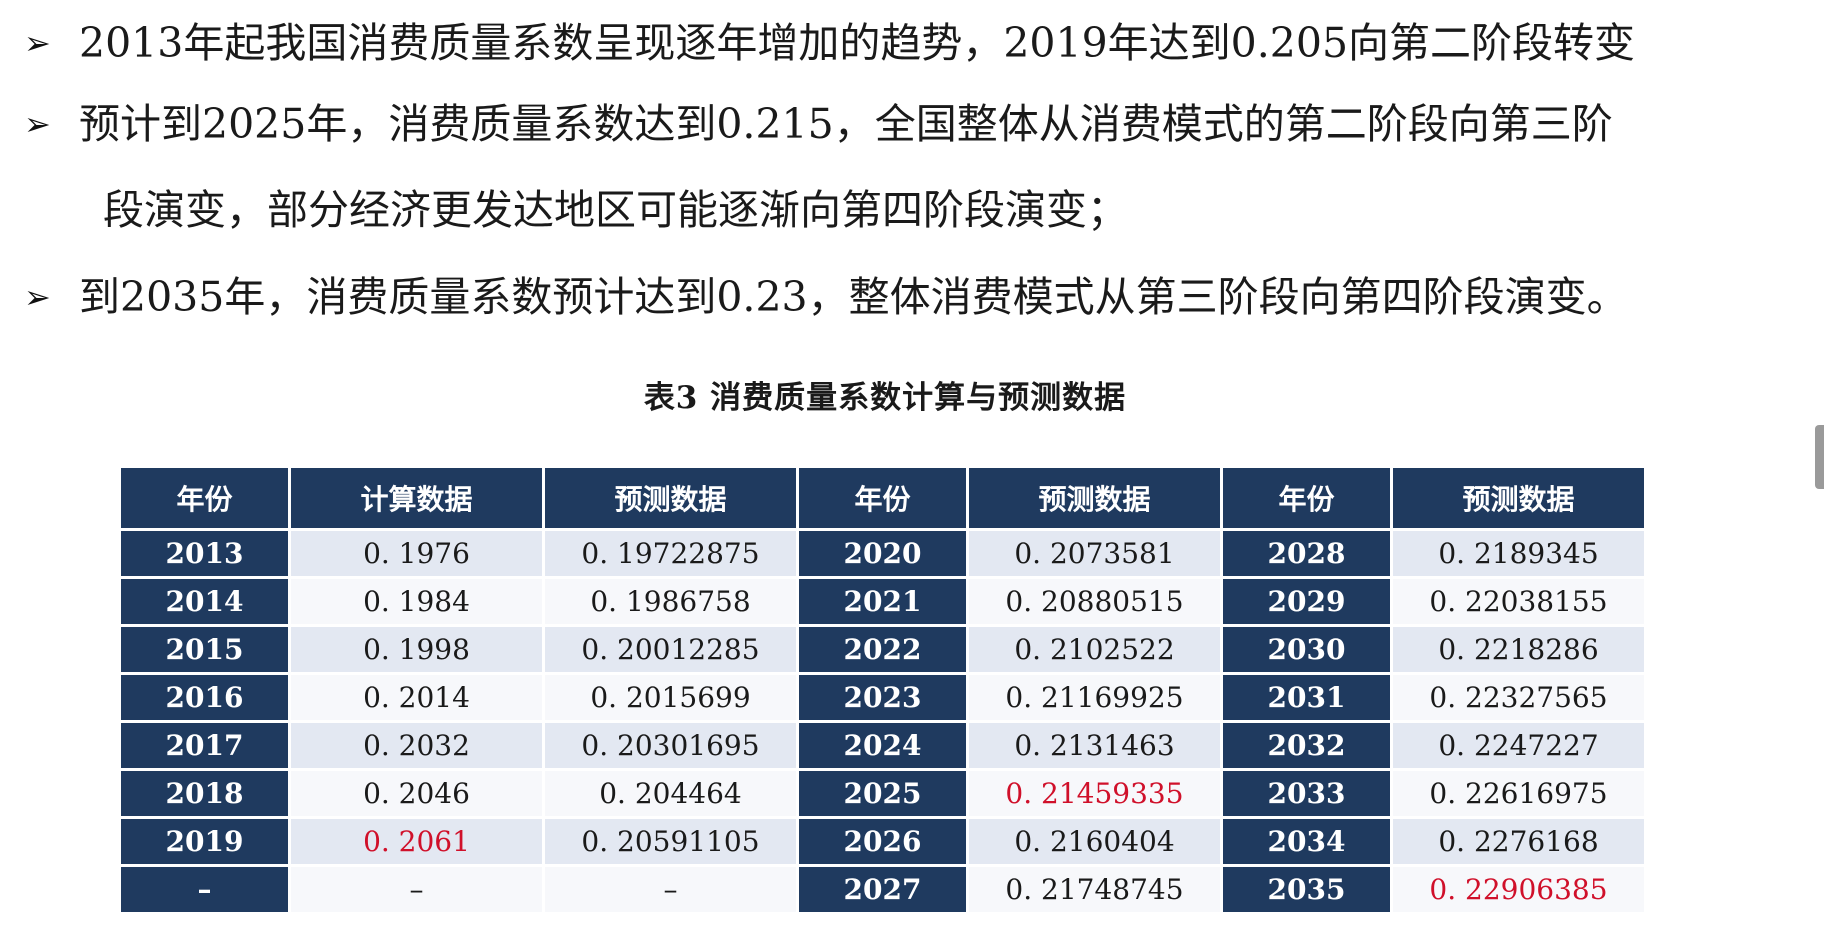 The width and height of the screenshot is (1824, 933). I want to click on year-cell: 2033, so click(1306, 793).